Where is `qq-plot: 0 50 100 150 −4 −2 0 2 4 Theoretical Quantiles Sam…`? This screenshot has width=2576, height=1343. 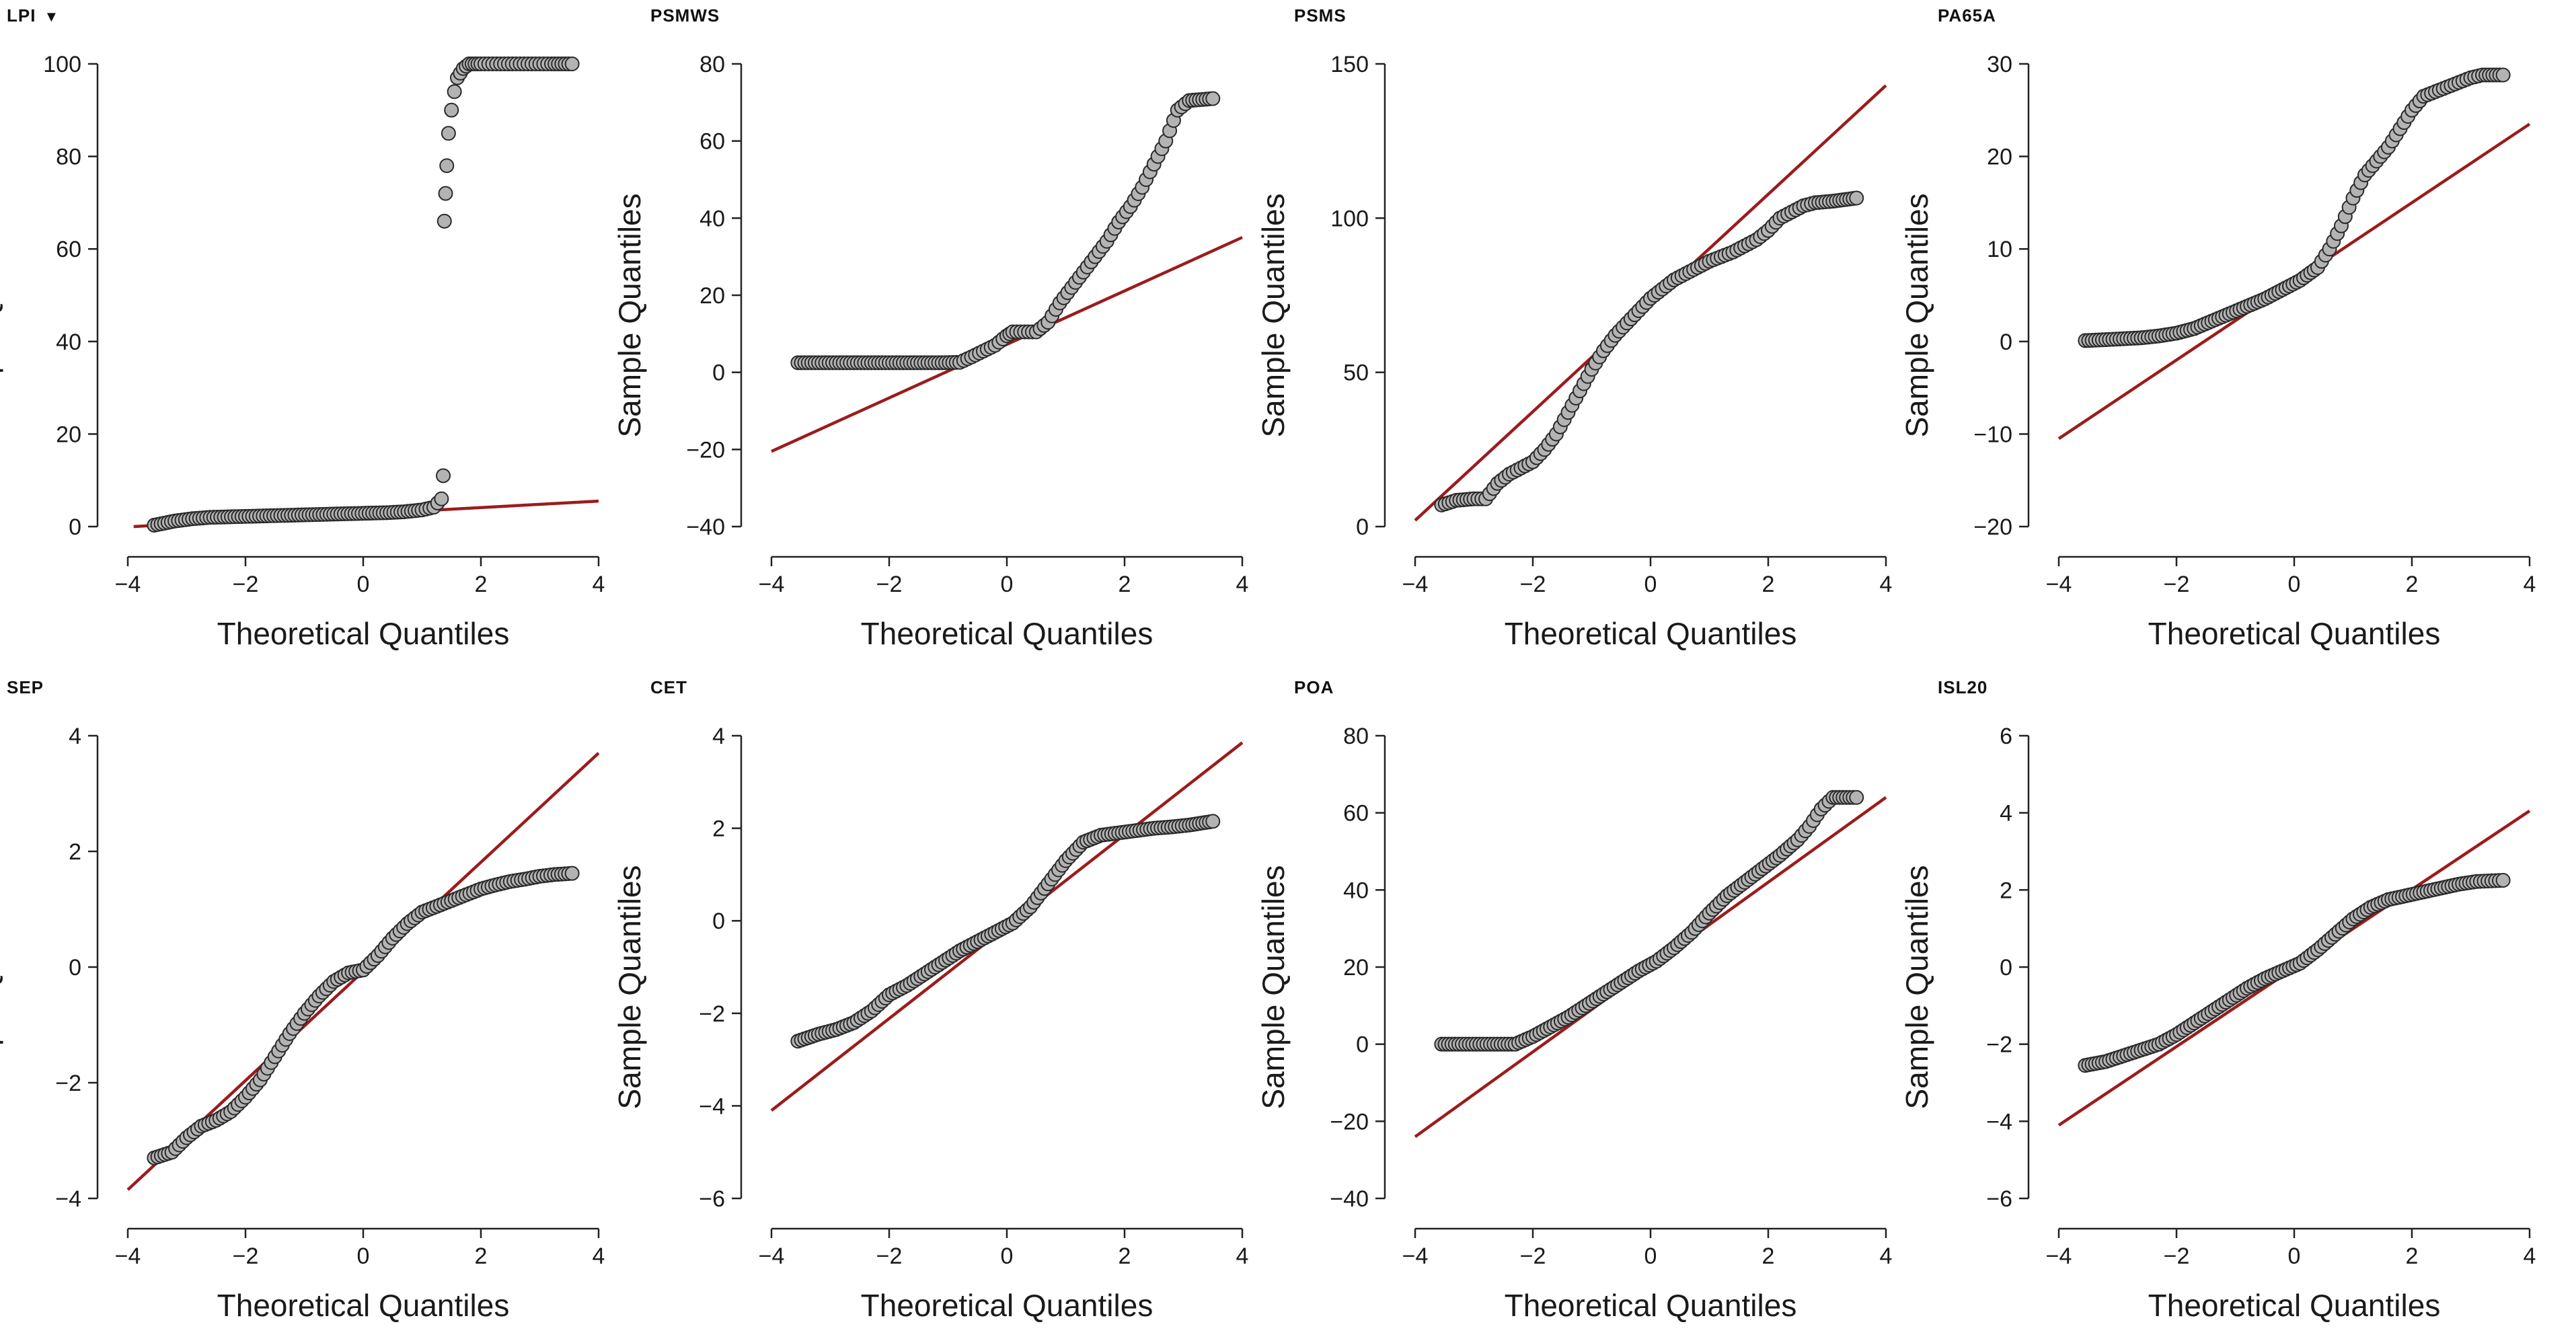
qq-plot: 0 50 100 150 −4 −2 0 2 4 Theoretical Quantiles Sam… is located at coordinates (1574, 352).